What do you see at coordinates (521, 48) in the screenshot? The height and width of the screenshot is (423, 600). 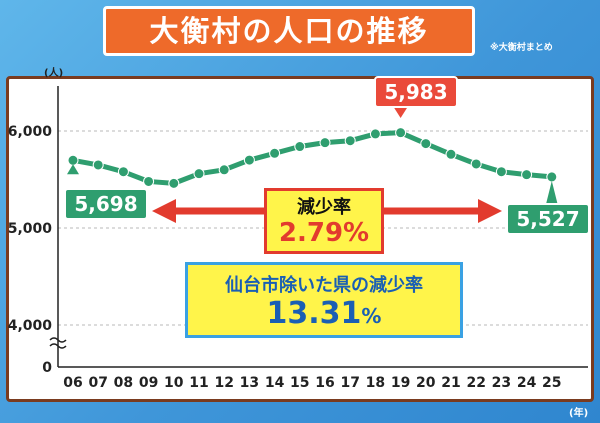 I see `source-note: ※大衡村まとめ` at bounding box center [521, 48].